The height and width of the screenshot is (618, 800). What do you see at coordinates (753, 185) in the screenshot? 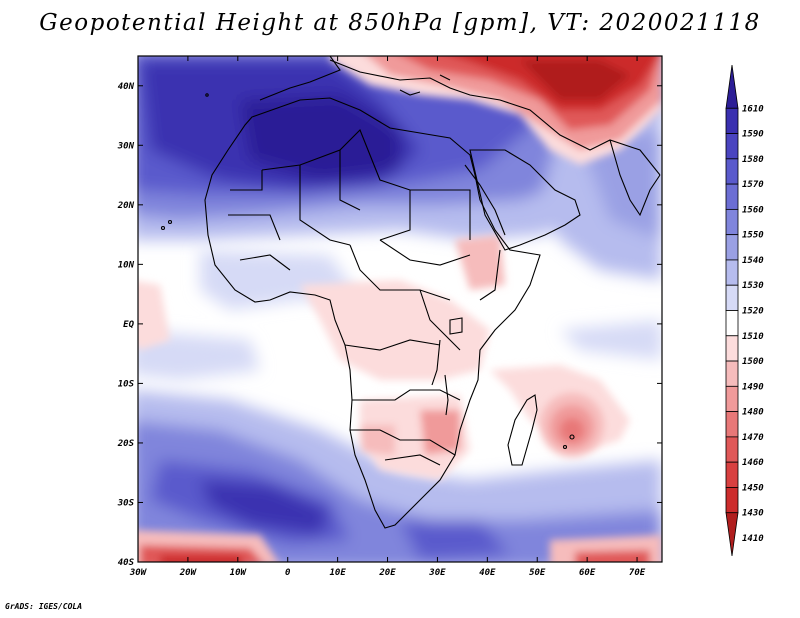
I see `colorbar-level-label: 1570` at bounding box center [753, 185].